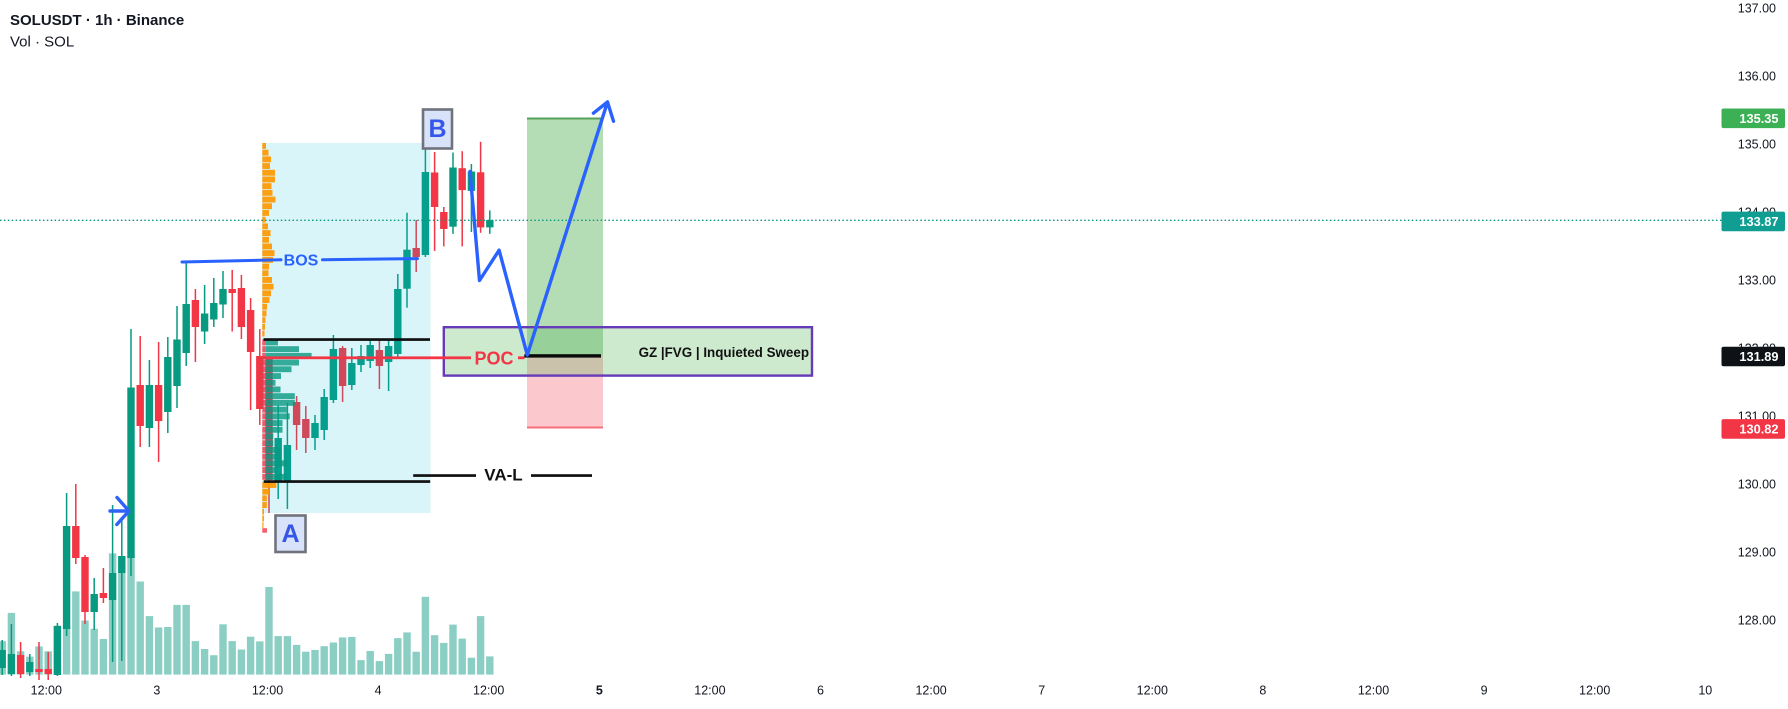  Describe the element at coordinates (1758, 356) in the screenshot. I see `svg-text: 131.89` at that location.